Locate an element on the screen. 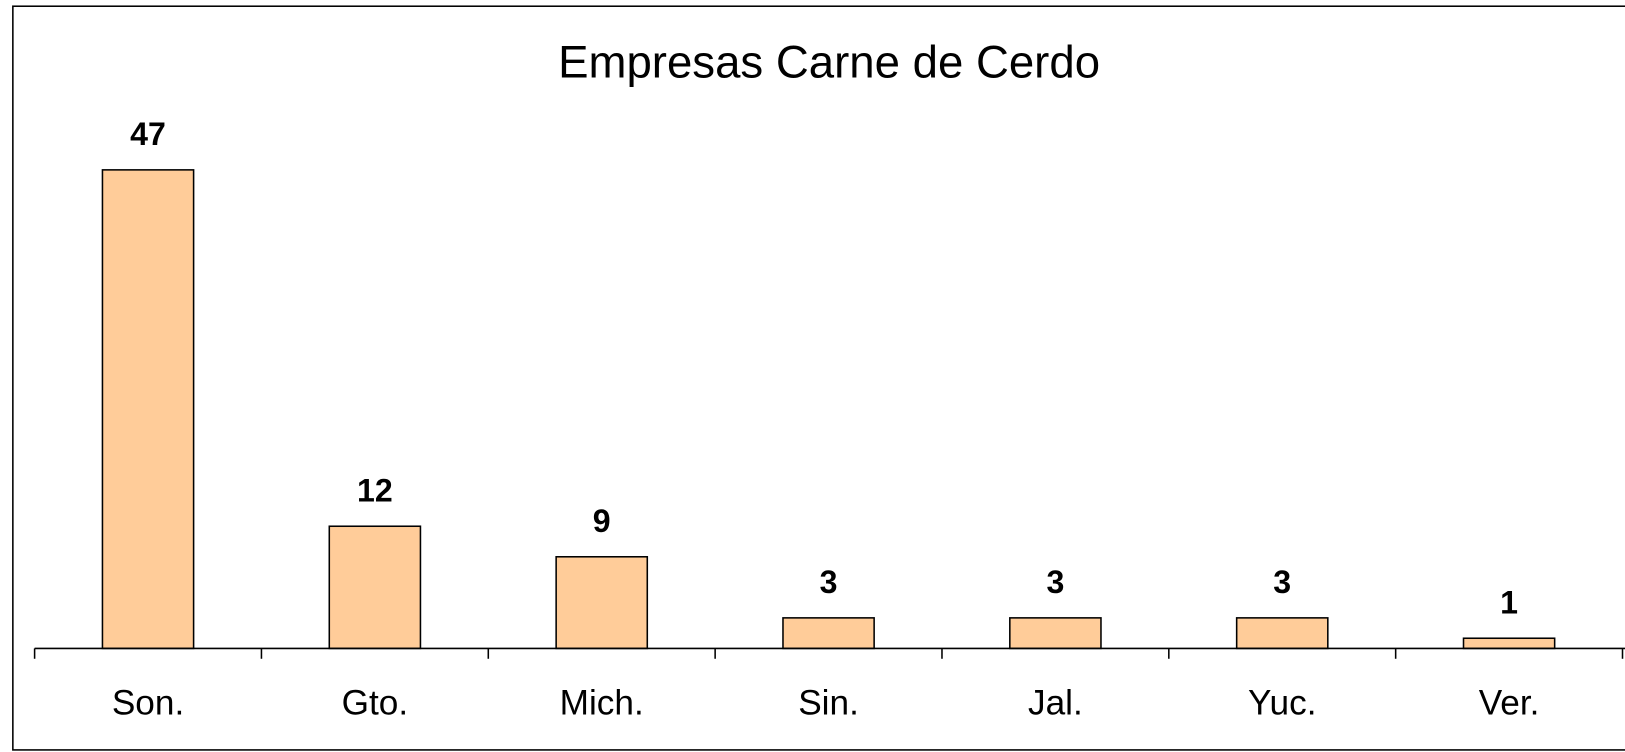  data-label: 9 is located at coordinates (602, 521).